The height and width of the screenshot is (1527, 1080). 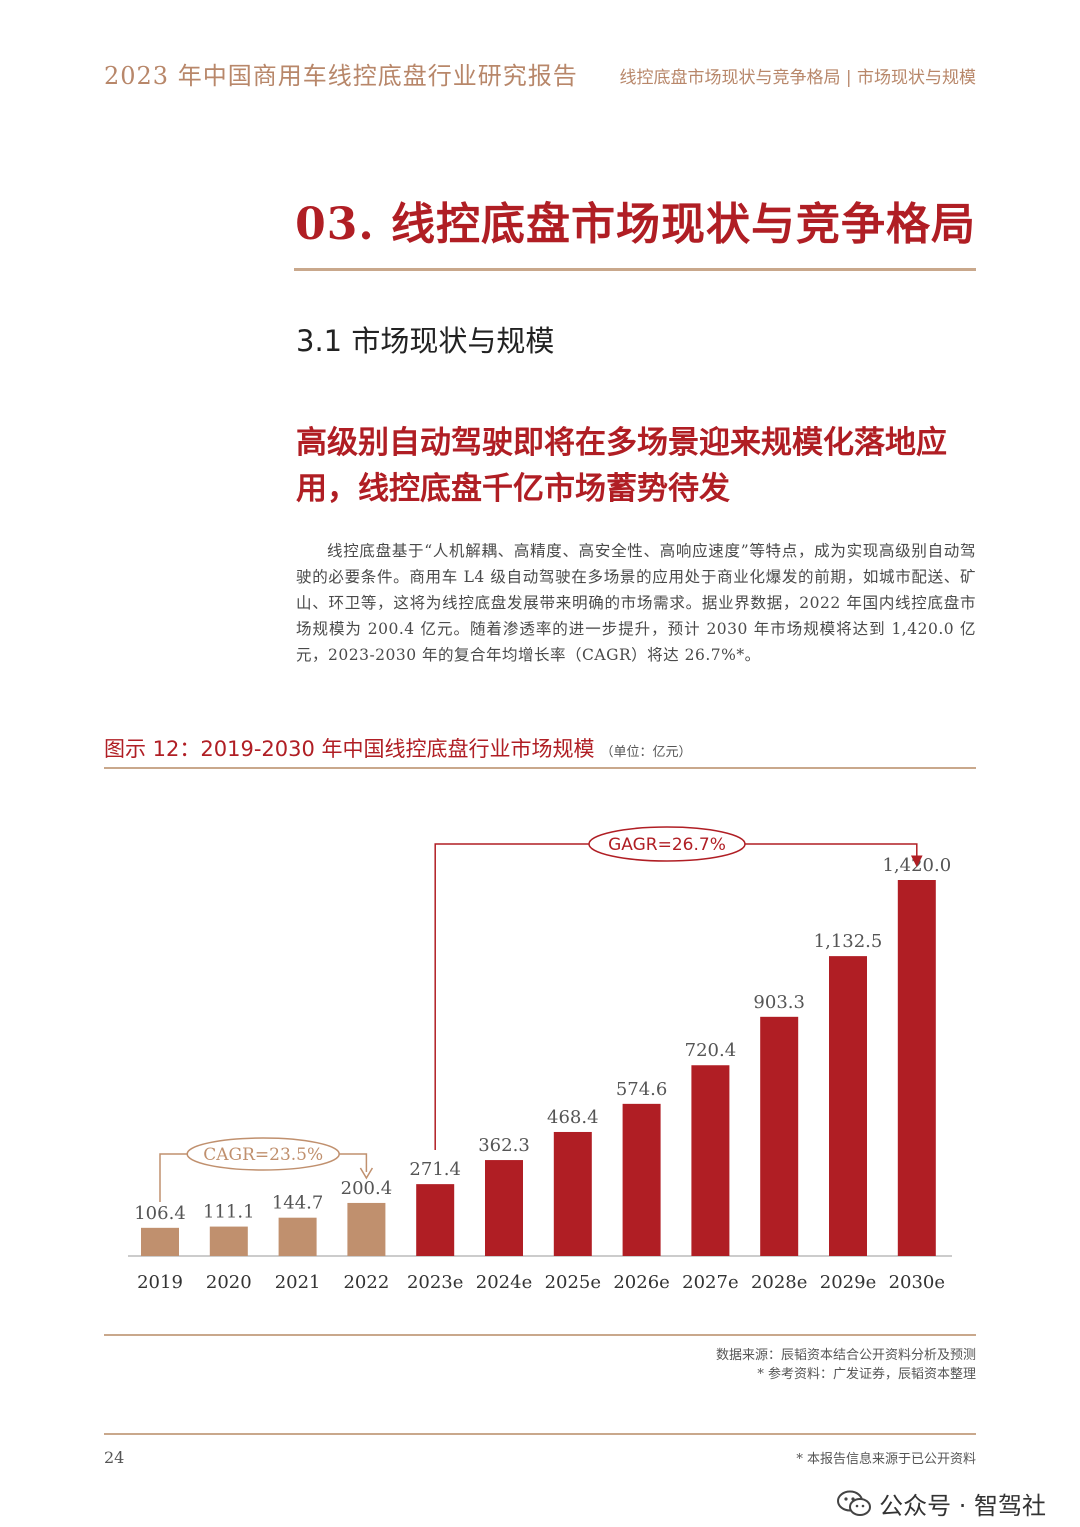 I want to click on tick-label-2022: 2022, so click(x=366, y=1282).